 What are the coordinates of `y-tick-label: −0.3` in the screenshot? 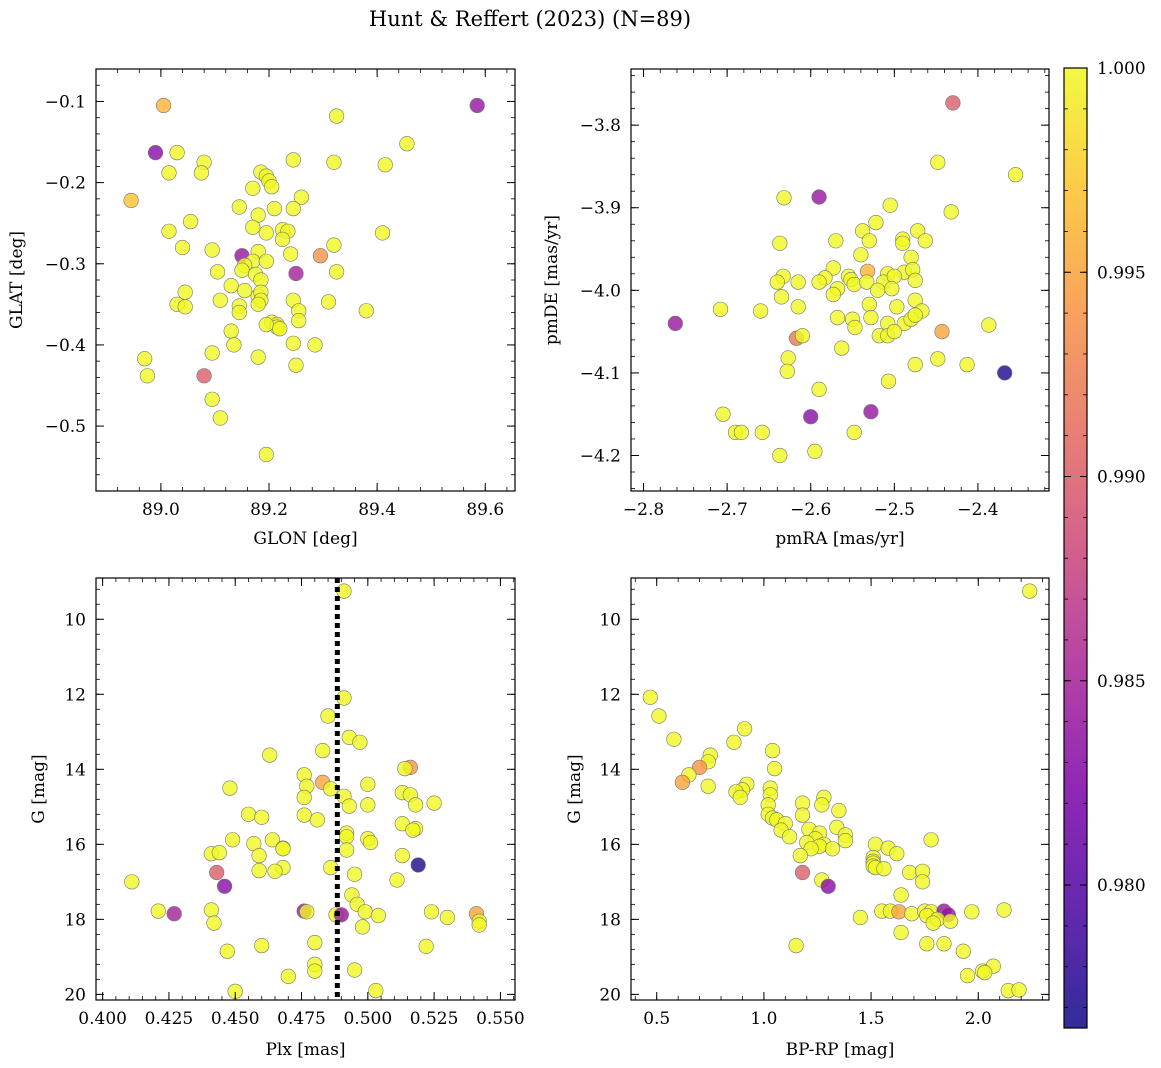 It's located at (65, 265).